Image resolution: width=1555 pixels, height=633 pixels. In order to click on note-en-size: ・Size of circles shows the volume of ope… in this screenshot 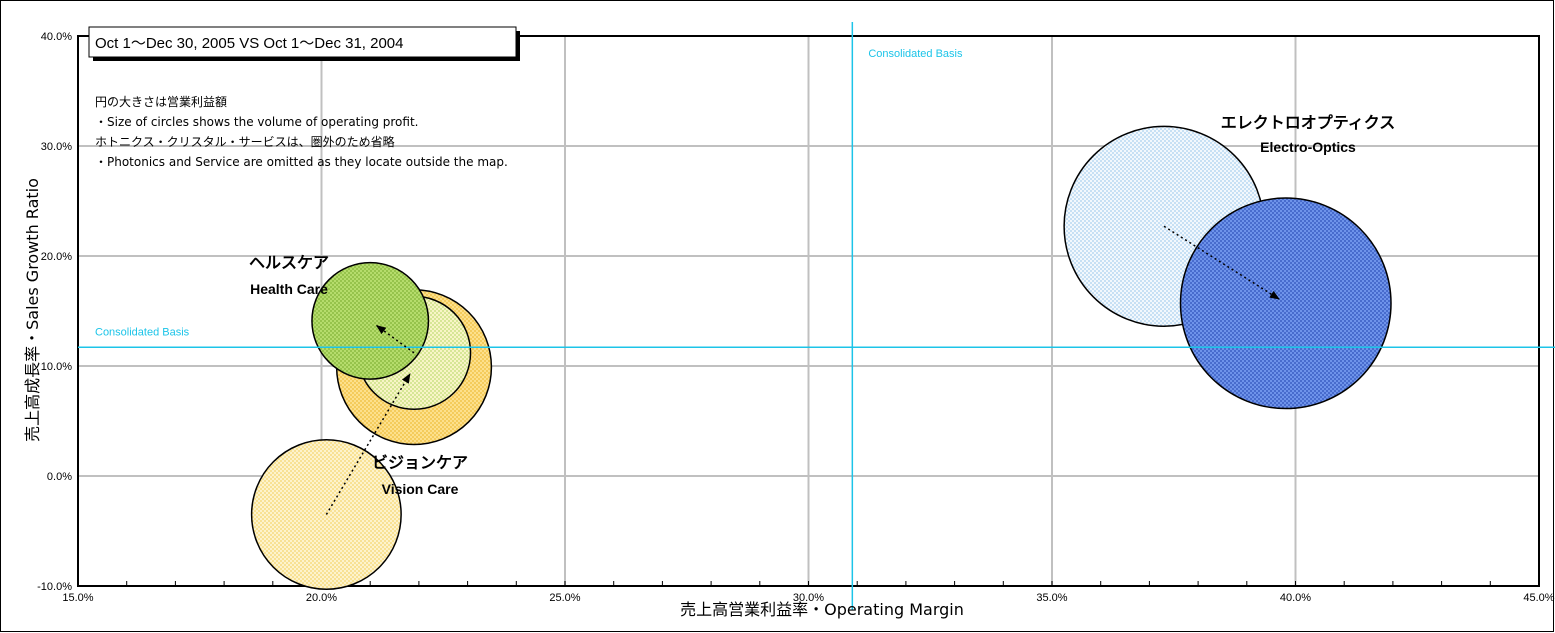, I will do `click(256, 122)`.